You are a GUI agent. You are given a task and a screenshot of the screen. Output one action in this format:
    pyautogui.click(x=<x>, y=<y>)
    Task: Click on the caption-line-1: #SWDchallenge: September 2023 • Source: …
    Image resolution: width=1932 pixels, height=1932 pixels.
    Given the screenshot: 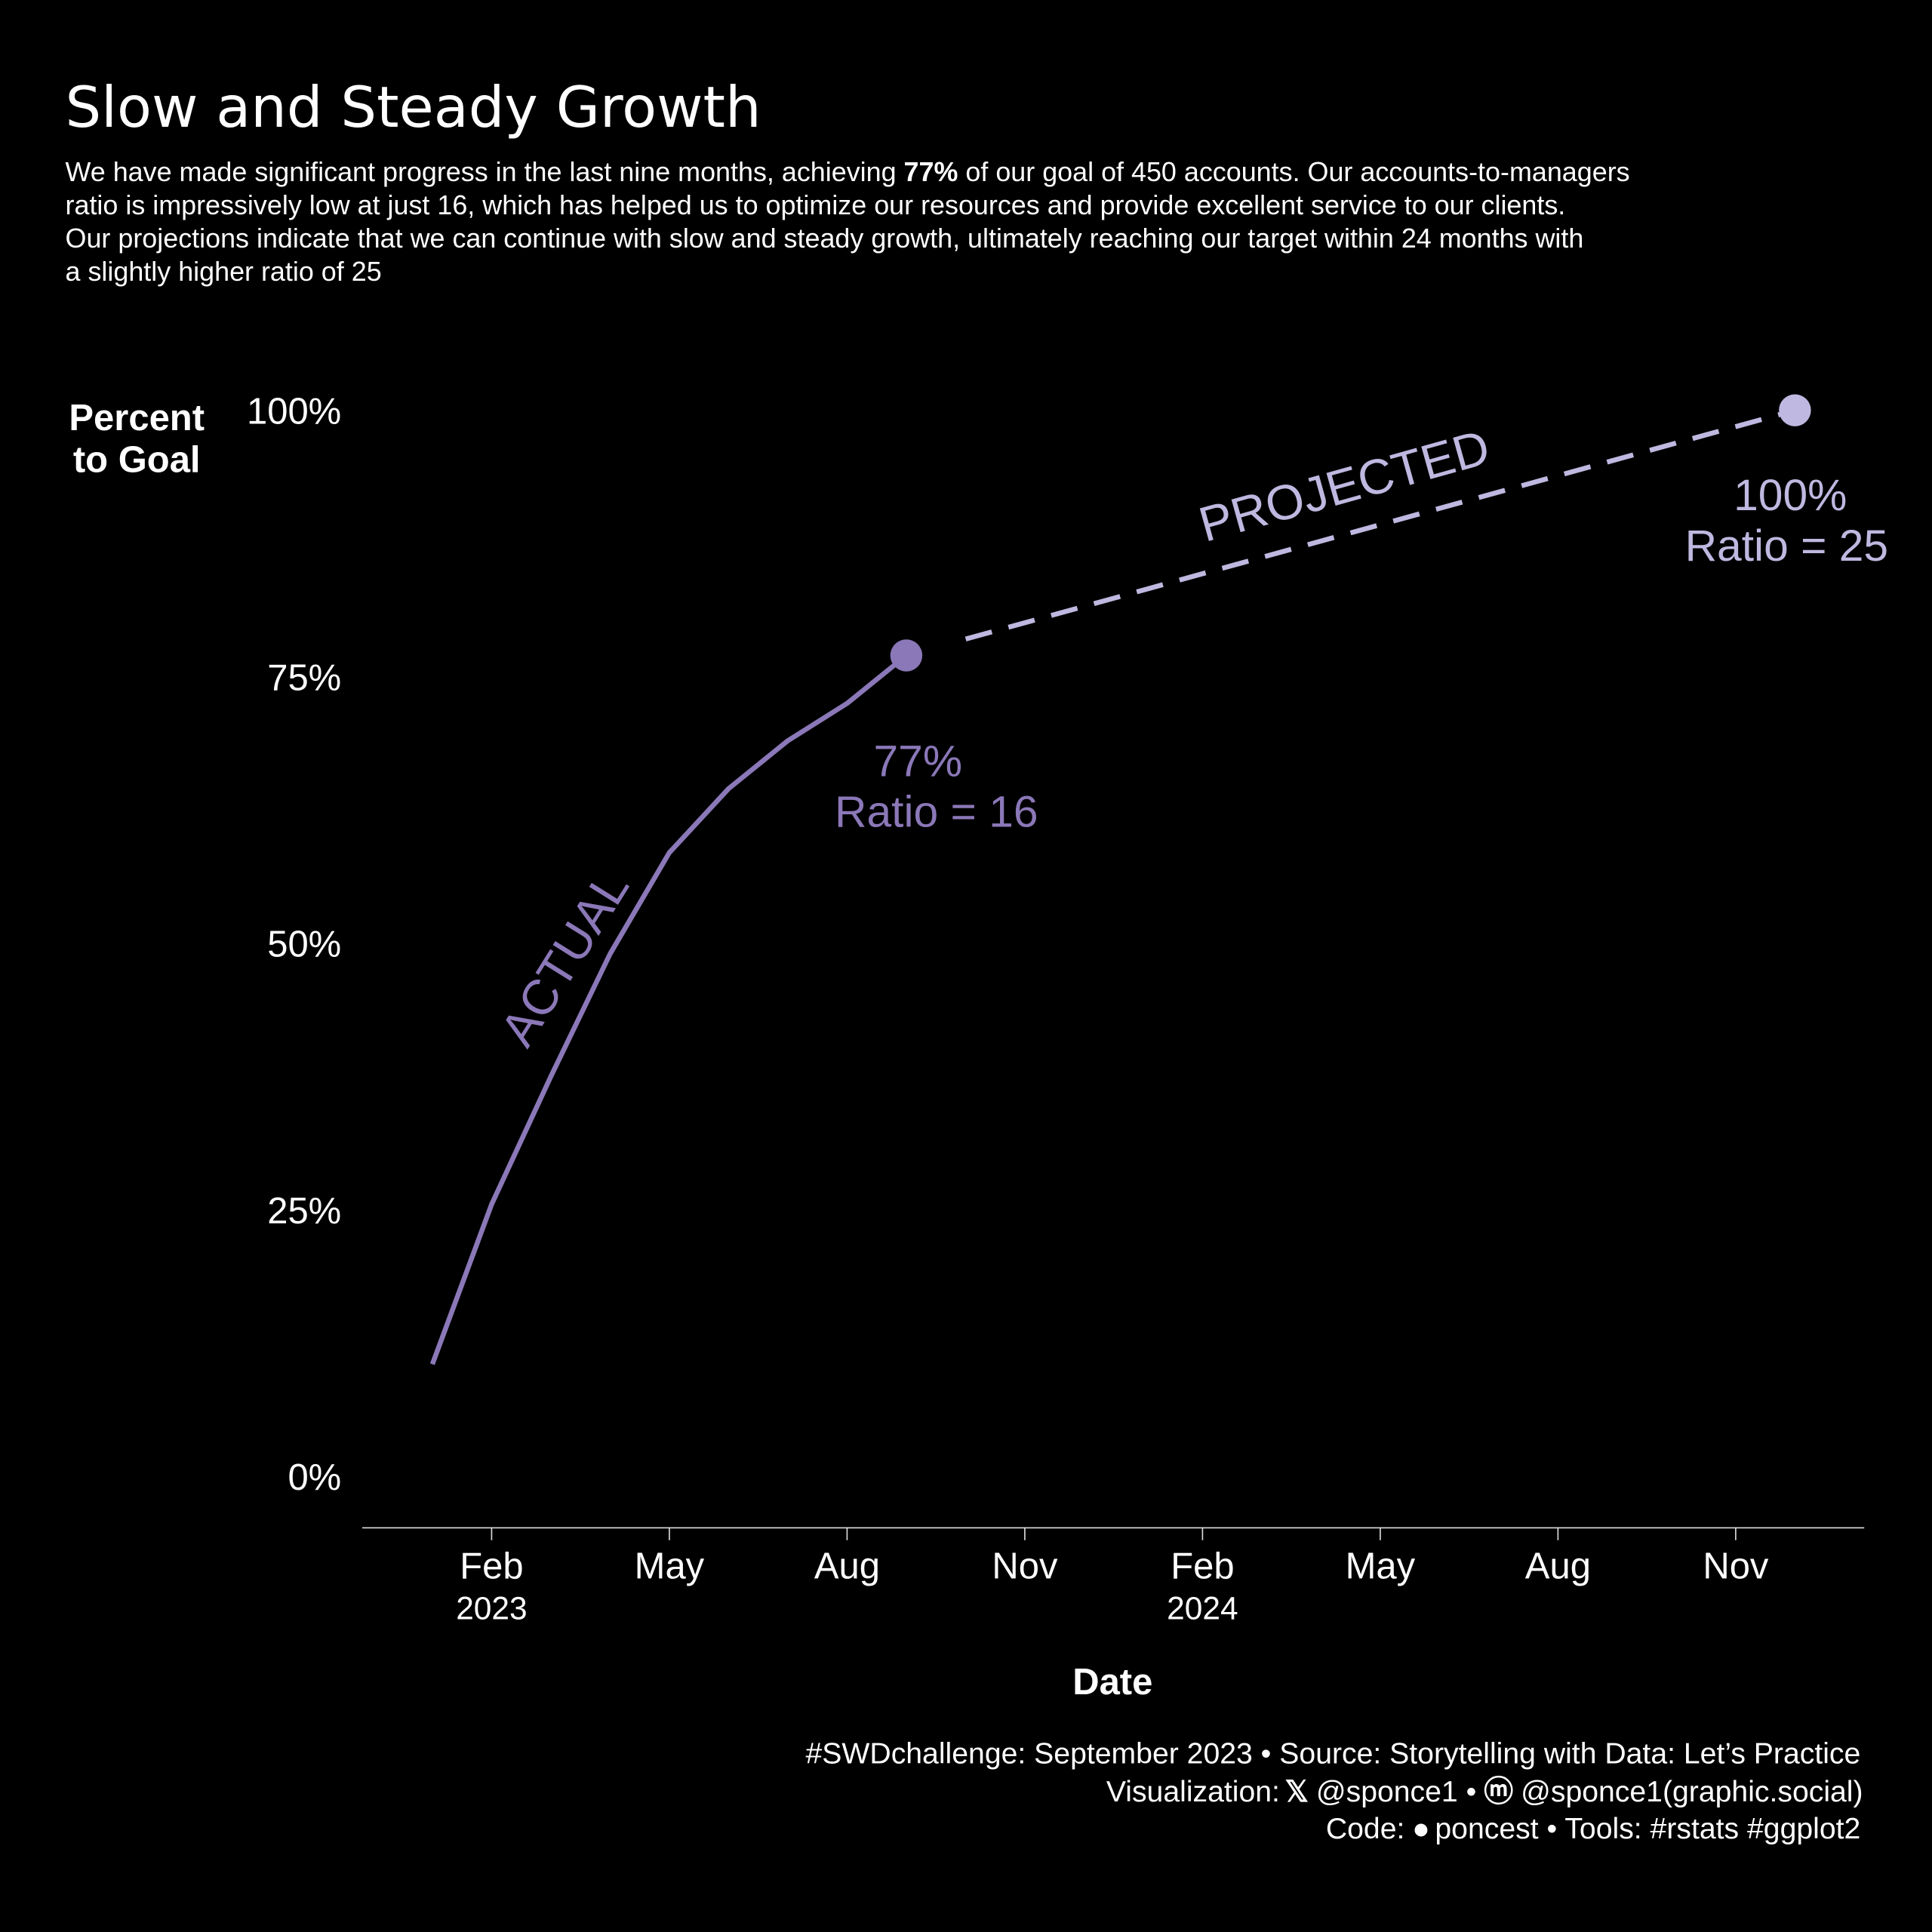 What is the action you would take?
    pyautogui.click(x=1333, y=1753)
    